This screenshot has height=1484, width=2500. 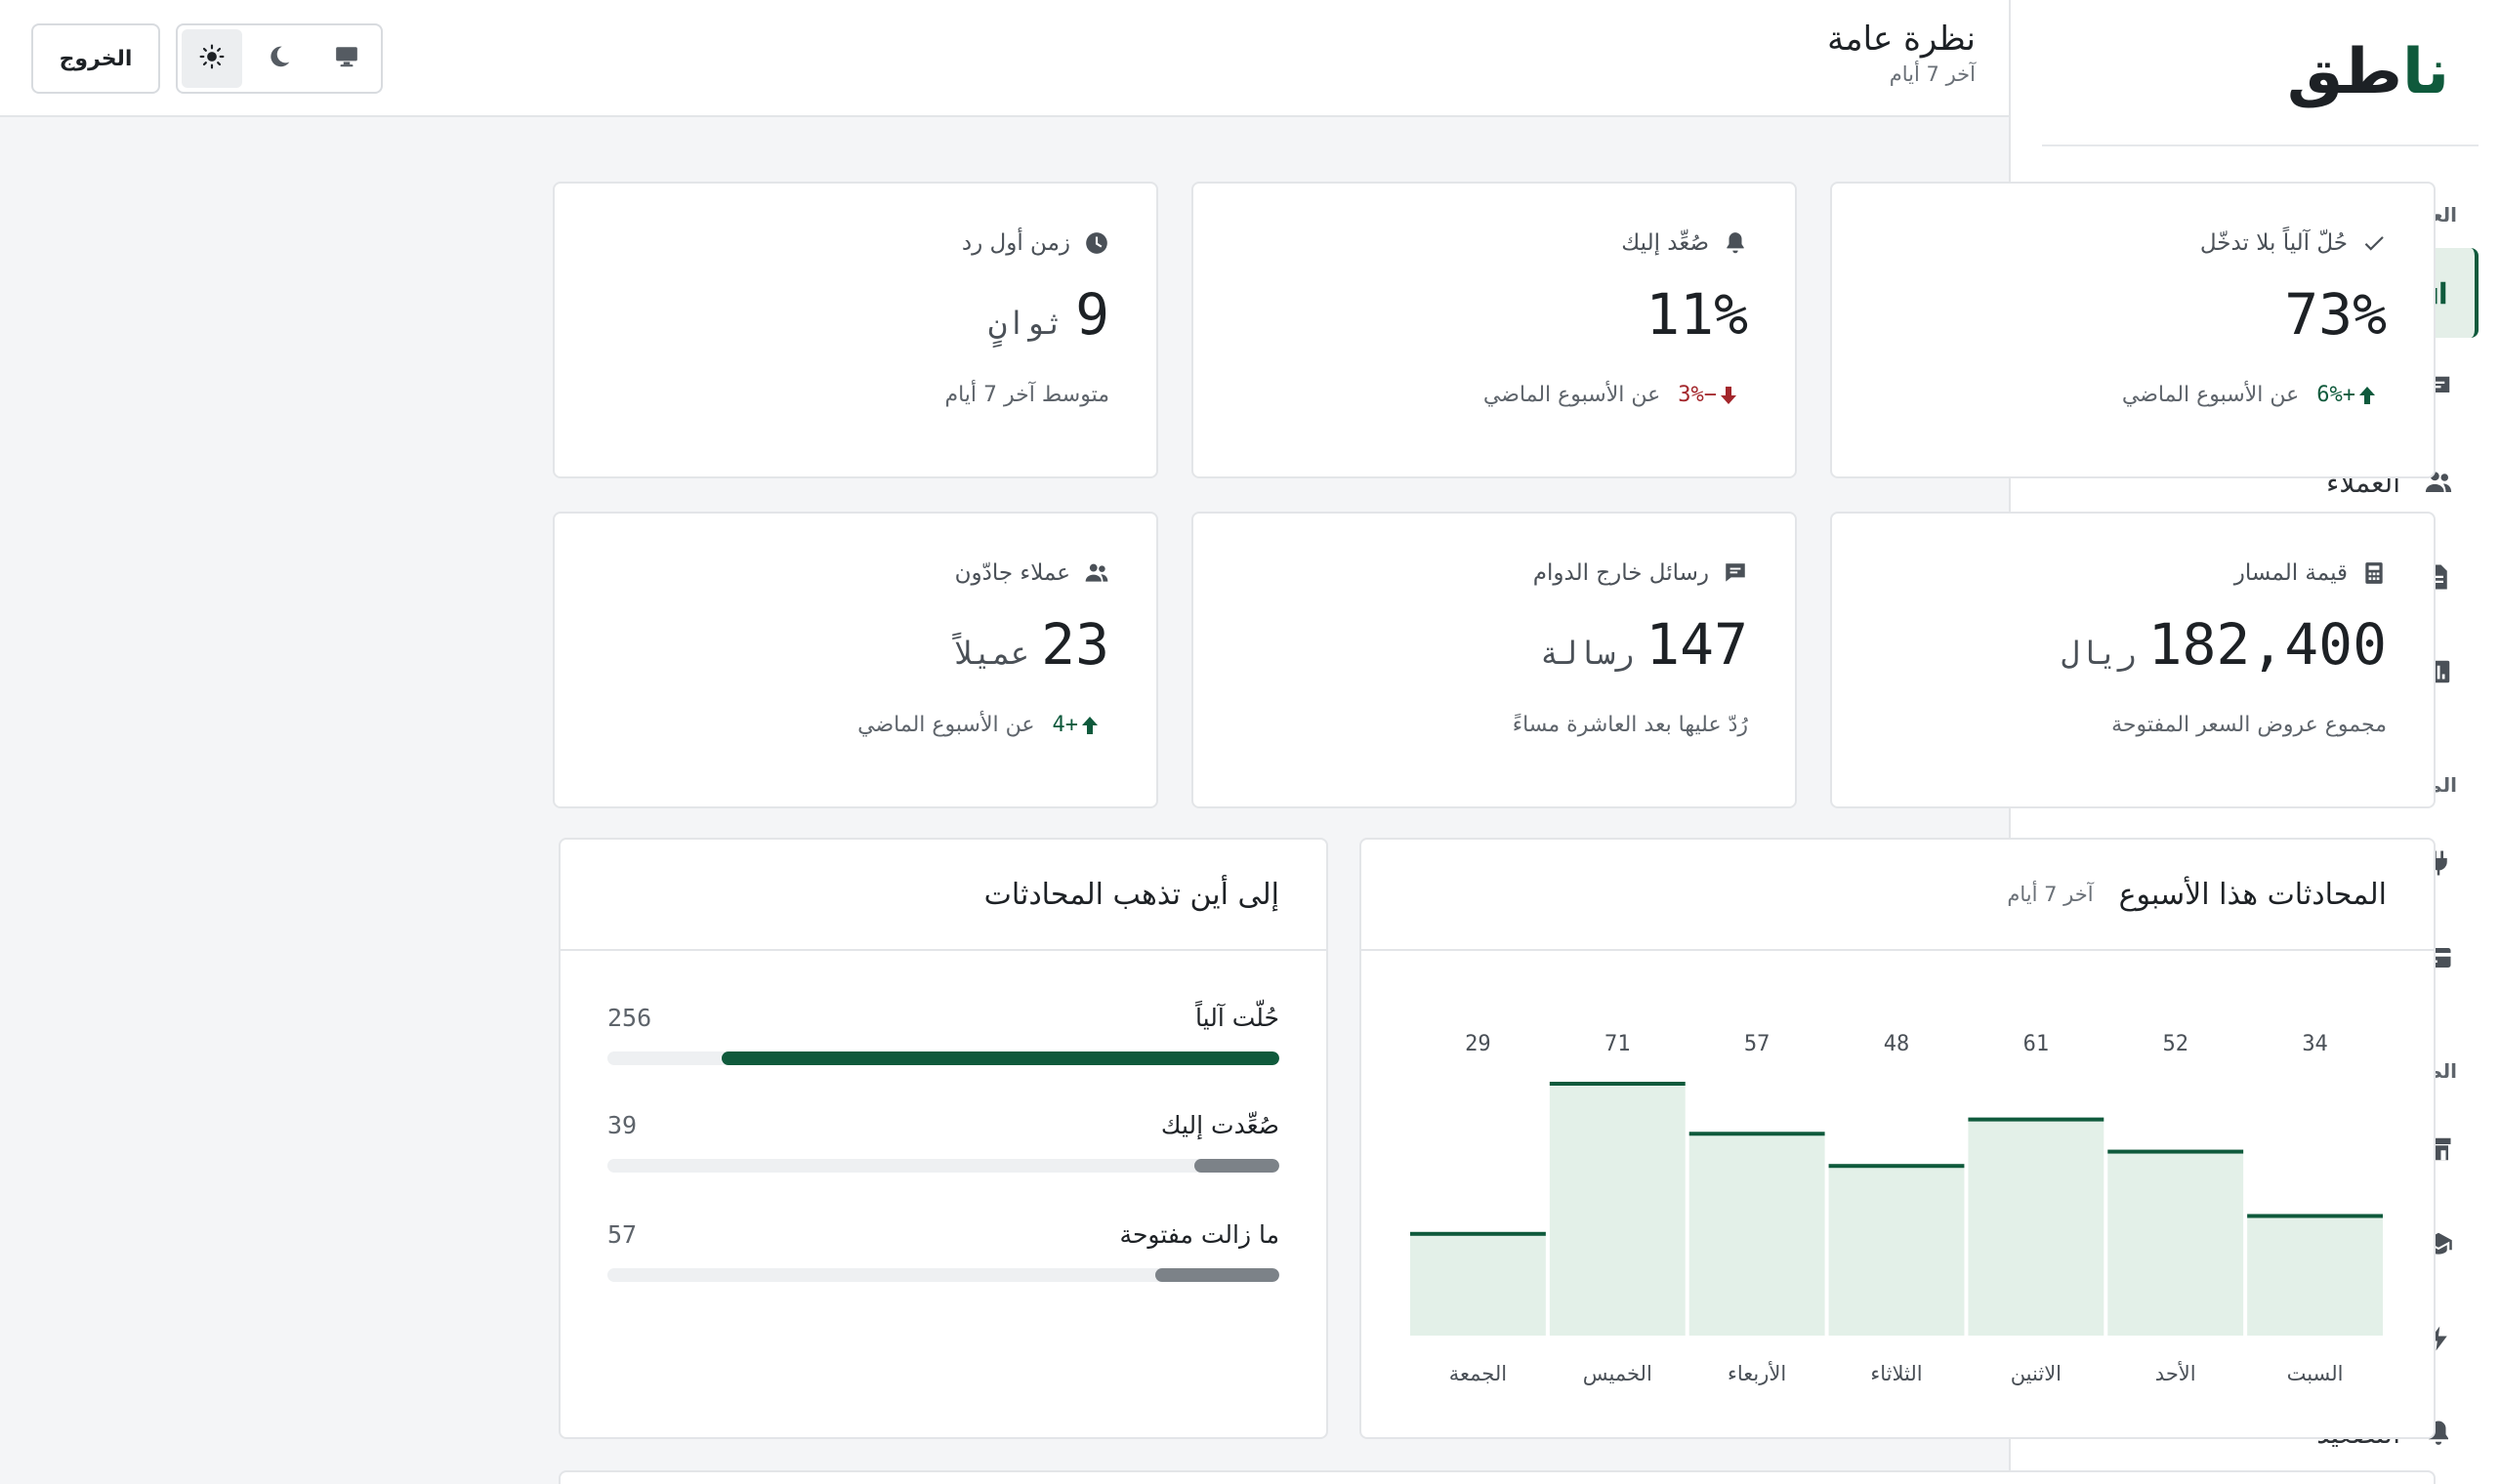 I want to click on funnel-count: 256, so click(x=630, y=1018).